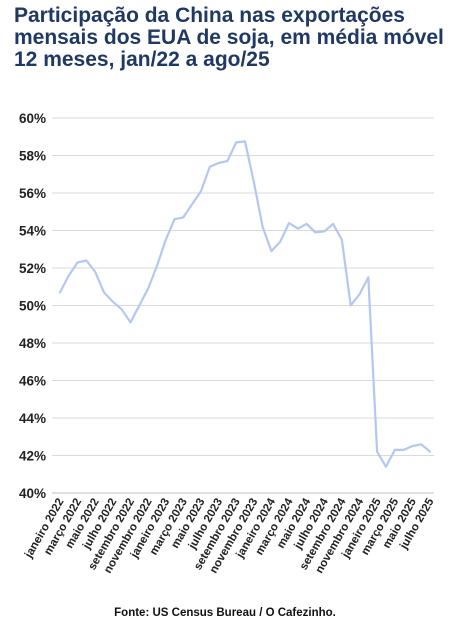 The height and width of the screenshot is (632, 450). What do you see at coordinates (32, 456) in the screenshot?
I see `y-tick-label: 42%` at bounding box center [32, 456].